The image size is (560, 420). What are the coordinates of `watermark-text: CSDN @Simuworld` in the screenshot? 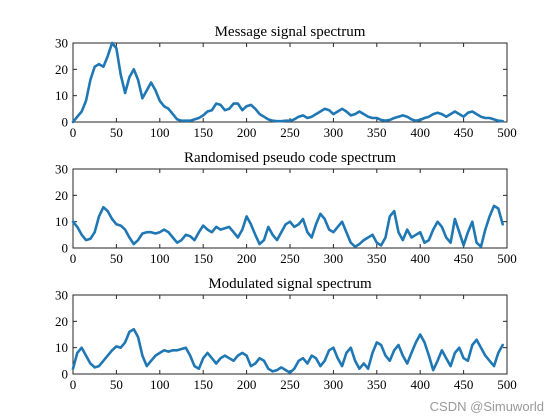 It's located at (486, 406).